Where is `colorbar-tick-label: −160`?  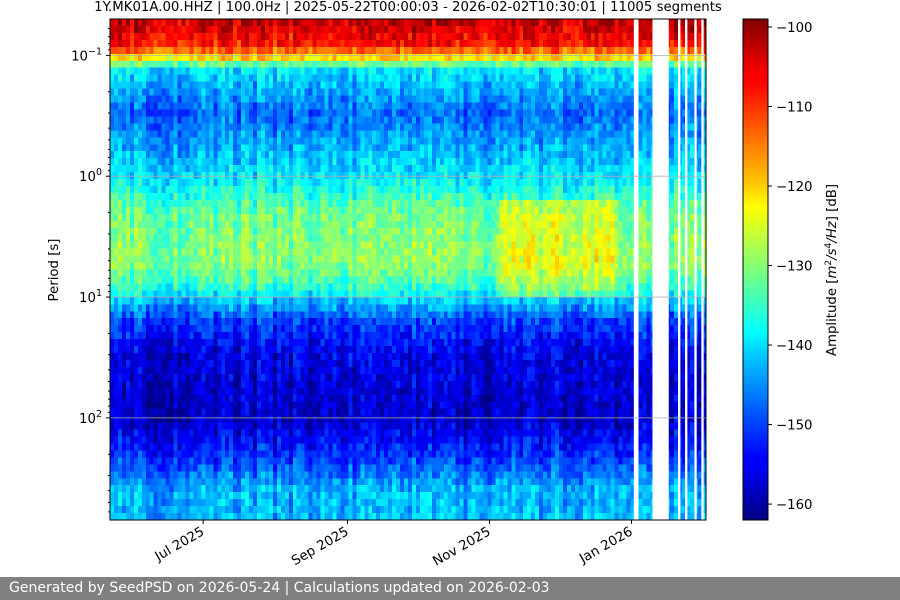 colorbar-tick-label: −160 is located at coordinates (794, 505).